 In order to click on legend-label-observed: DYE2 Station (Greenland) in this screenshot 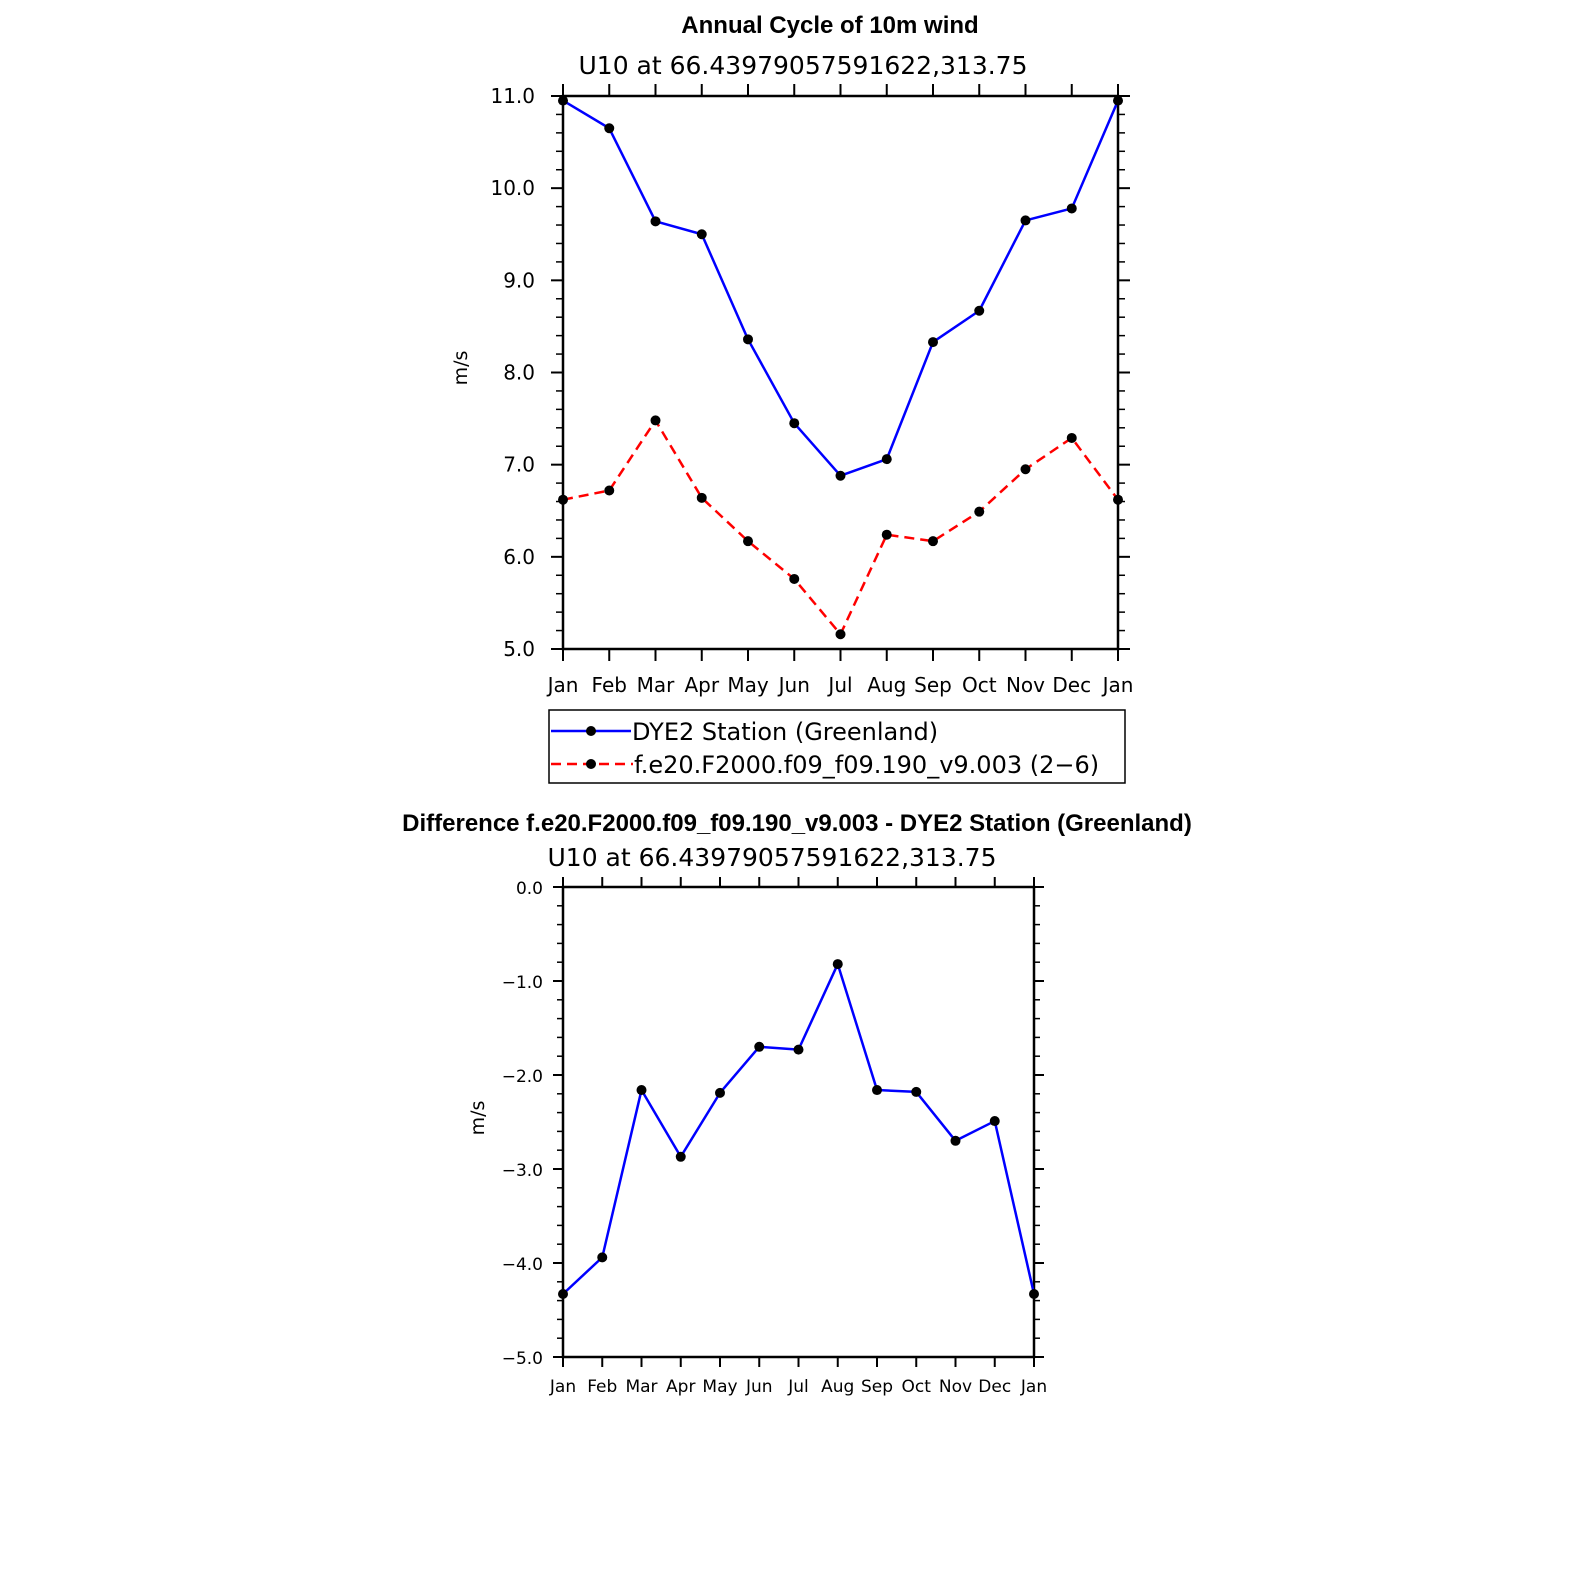, I will do `click(785, 732)`.